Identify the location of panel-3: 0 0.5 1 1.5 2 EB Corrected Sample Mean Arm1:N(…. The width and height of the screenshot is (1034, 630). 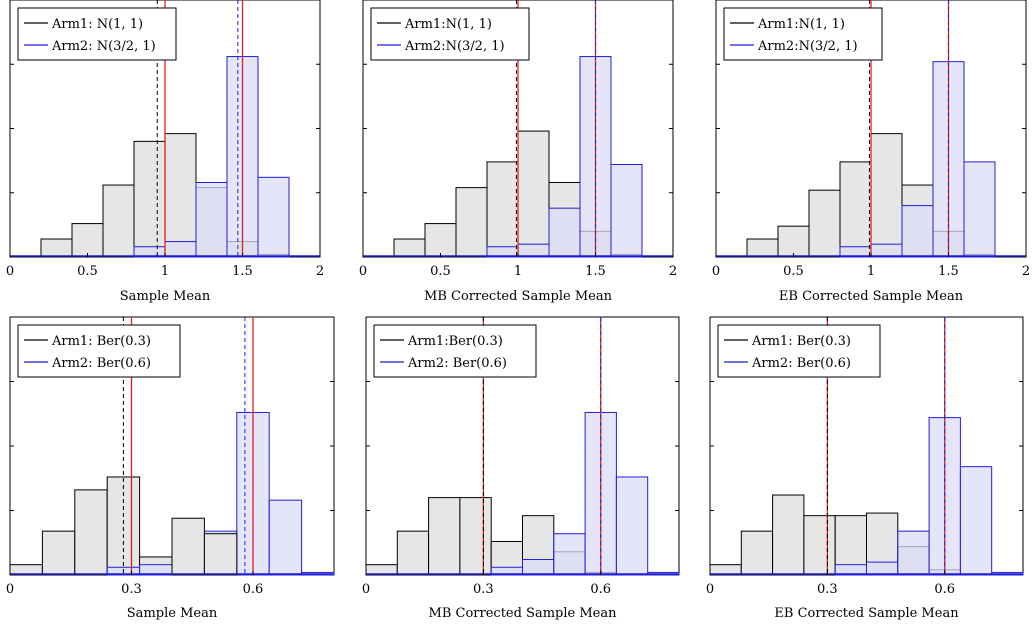
(871, 152).